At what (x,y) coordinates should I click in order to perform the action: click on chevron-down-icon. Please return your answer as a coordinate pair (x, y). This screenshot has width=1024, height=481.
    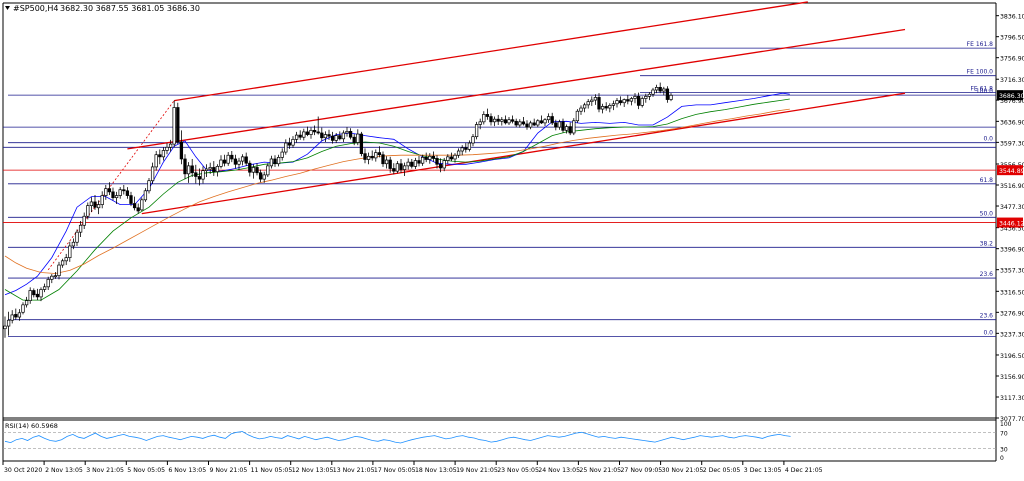
    Looking at the image, I should click on (7, 8).